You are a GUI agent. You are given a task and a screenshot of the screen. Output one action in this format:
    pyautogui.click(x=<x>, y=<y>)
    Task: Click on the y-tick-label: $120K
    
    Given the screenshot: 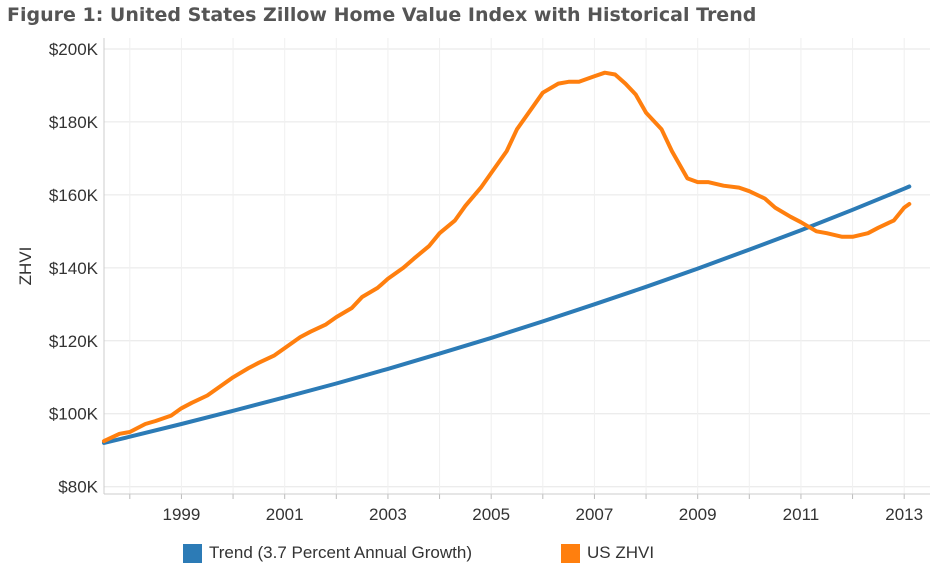 What is the action you would take?
    pyautogui.click(x=74, y=341)
    